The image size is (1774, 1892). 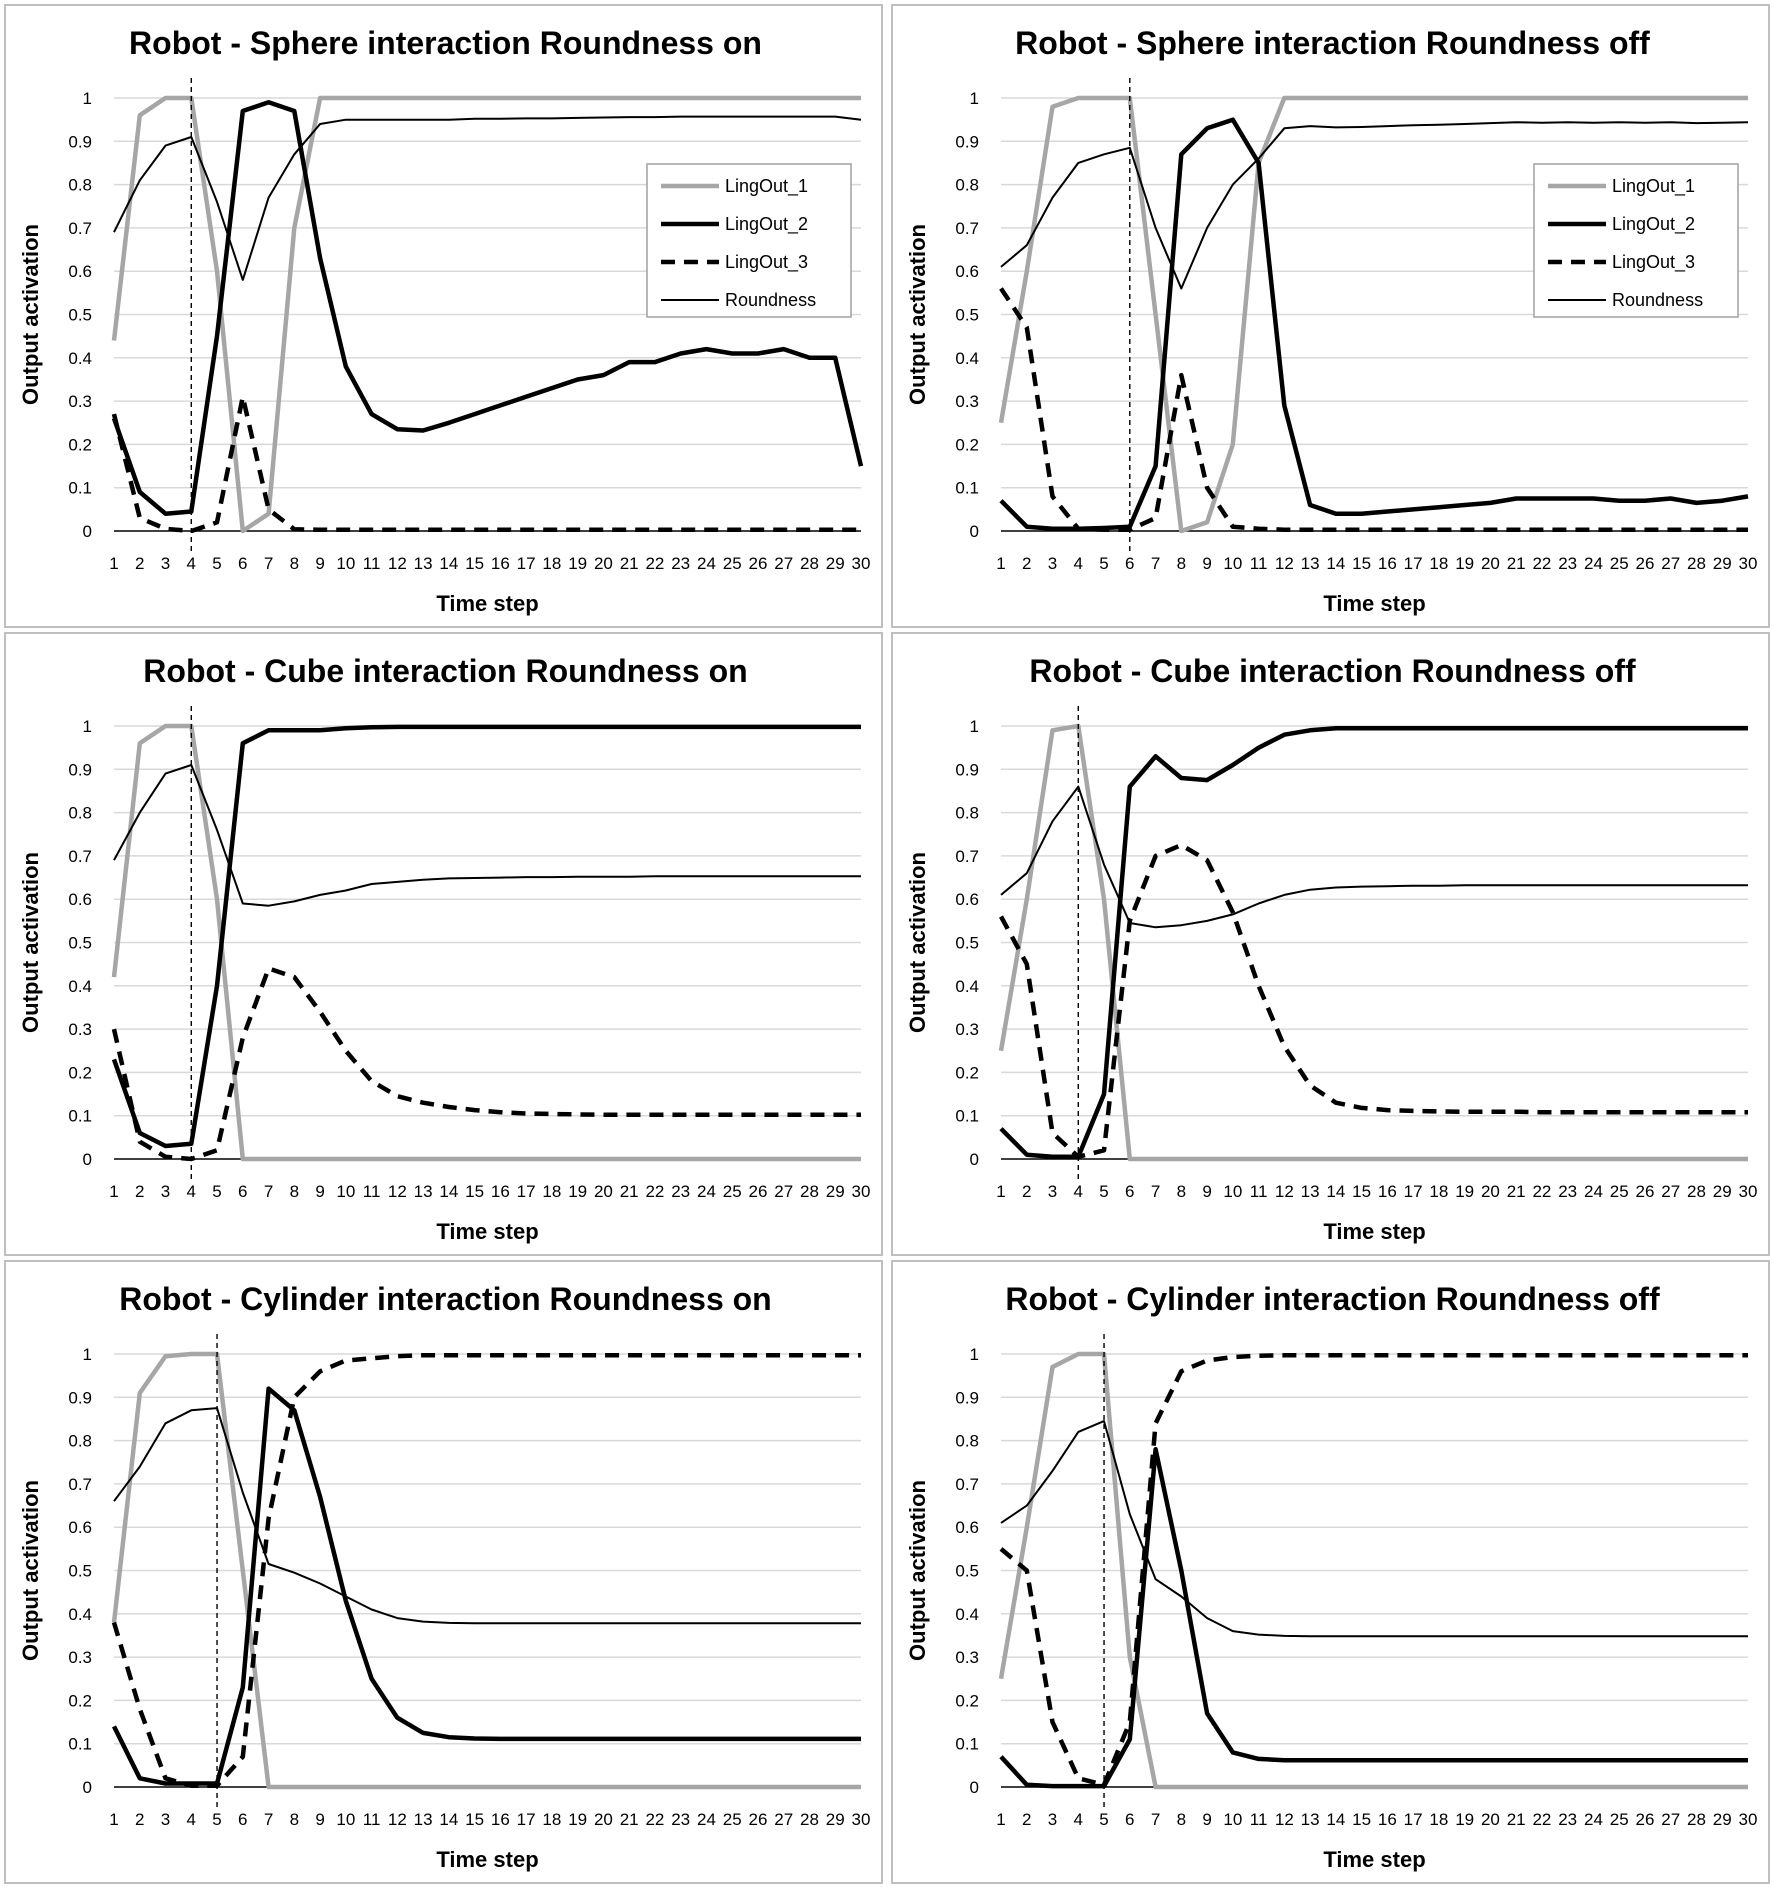 What do you see at coordinates (1464, 1191) in the screenshot?
I see `x-tick-label: 19` at bounding box center [1464, 1191].